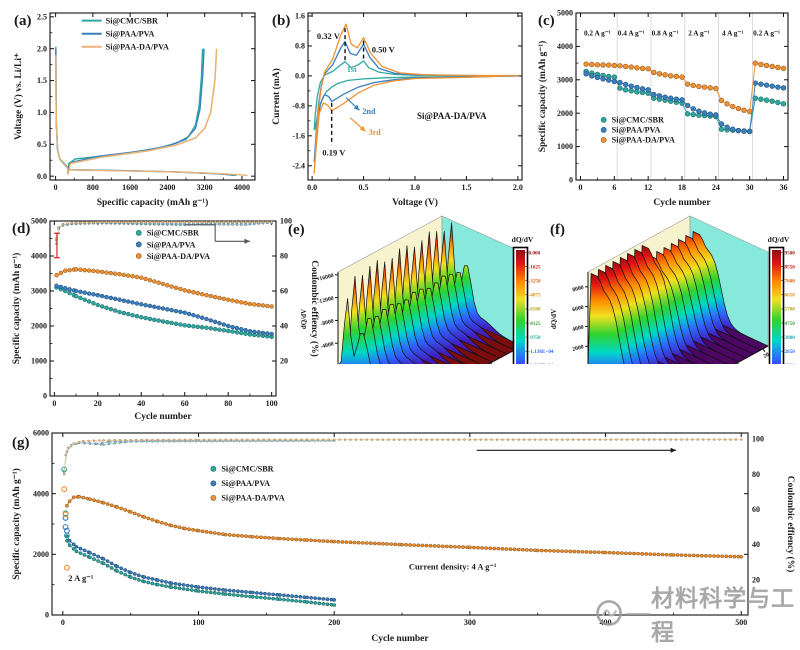 This screenshot has height=650, width=800. Describe the element at coordinates (698, 32) in the screenshot. I see `rate-label: 2 A g⁻¹` at that location.